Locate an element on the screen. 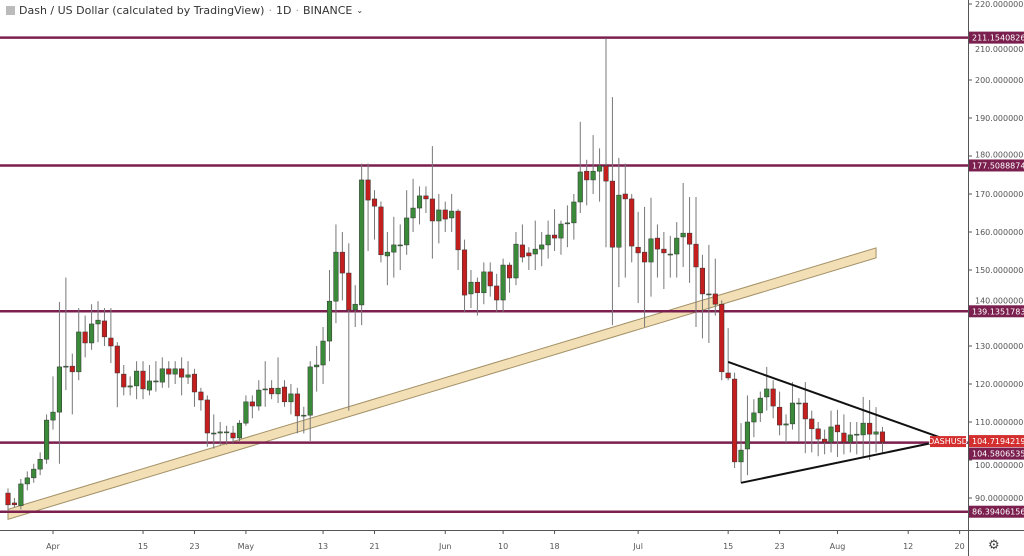 The image size is (1024, 556). y-tick-label: 180.00000000 is located at coordinates (999, 154).